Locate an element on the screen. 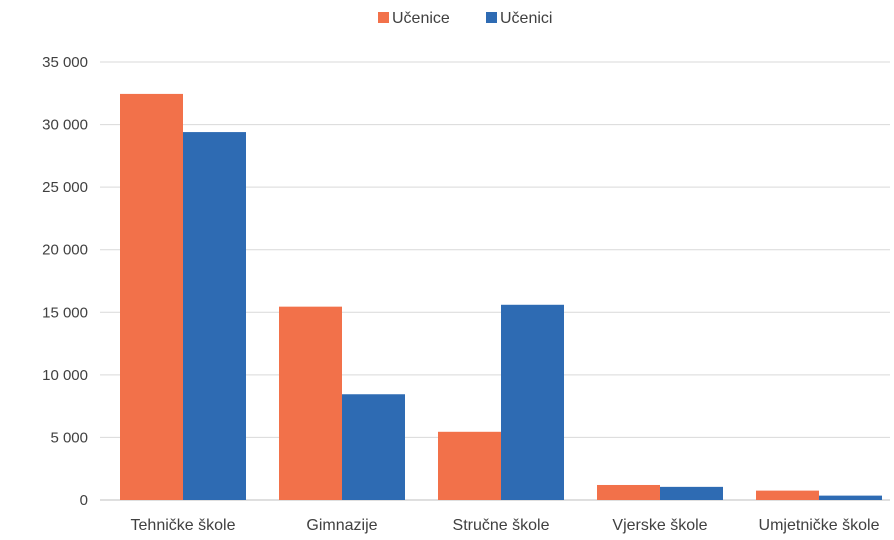 The width and height of the screenshot is (894, 540). x-tick-label: Tehničke škole is located at coordinates (183, 525).